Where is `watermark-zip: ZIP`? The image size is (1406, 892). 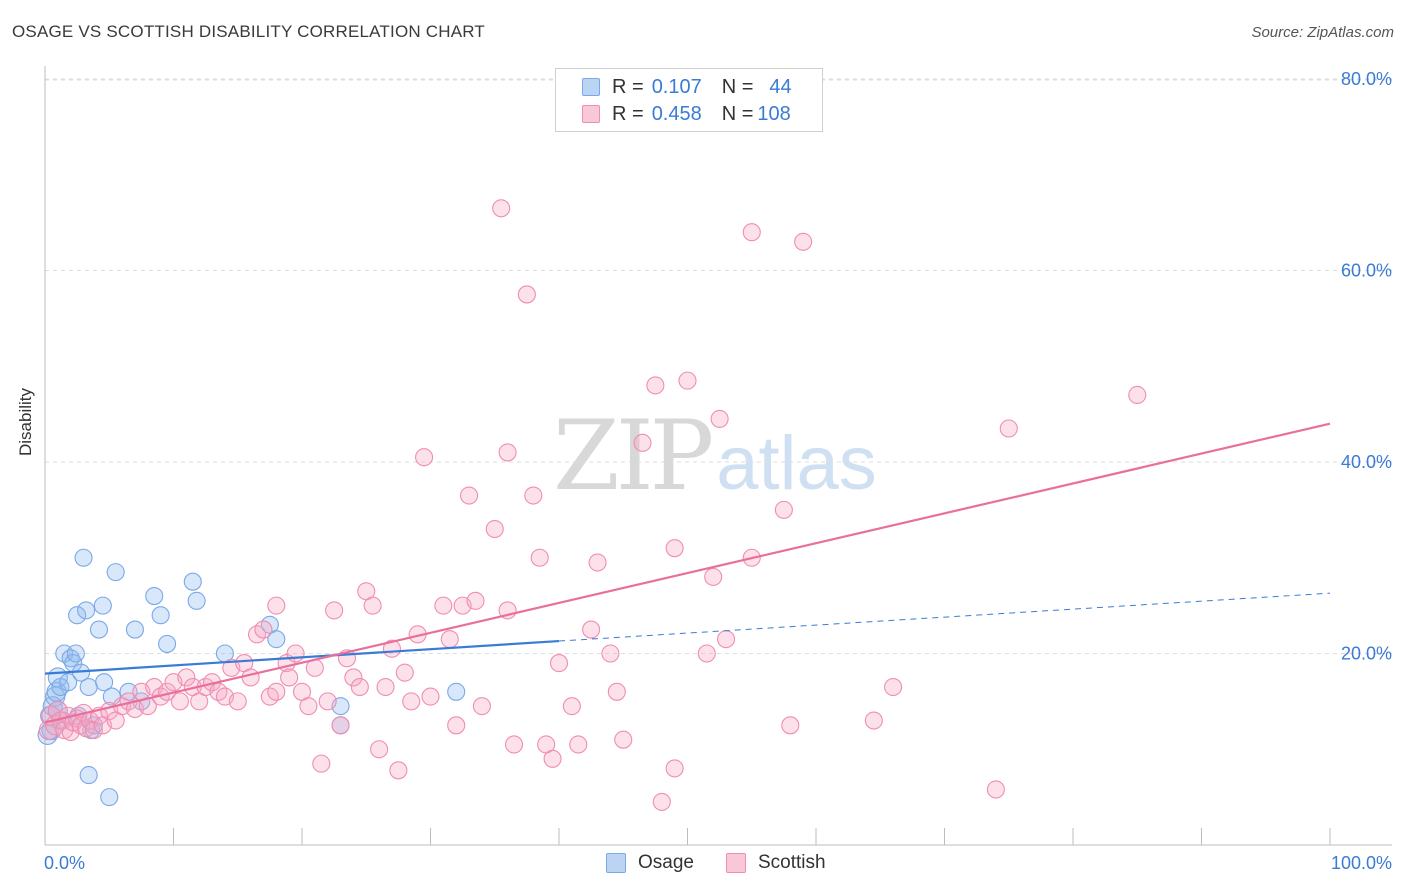
watermark-zip: ZIP is located at coordinates (633, 456).